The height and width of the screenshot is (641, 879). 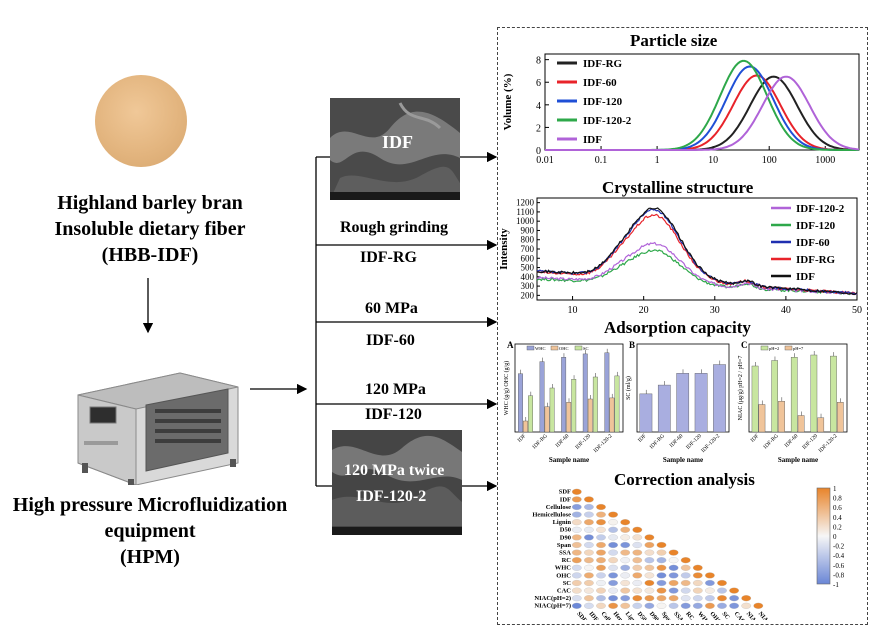 What do you see at coordinates (654, 615) in the screenshot?
I see `column-label: D90` at bounding box center [654, 615].